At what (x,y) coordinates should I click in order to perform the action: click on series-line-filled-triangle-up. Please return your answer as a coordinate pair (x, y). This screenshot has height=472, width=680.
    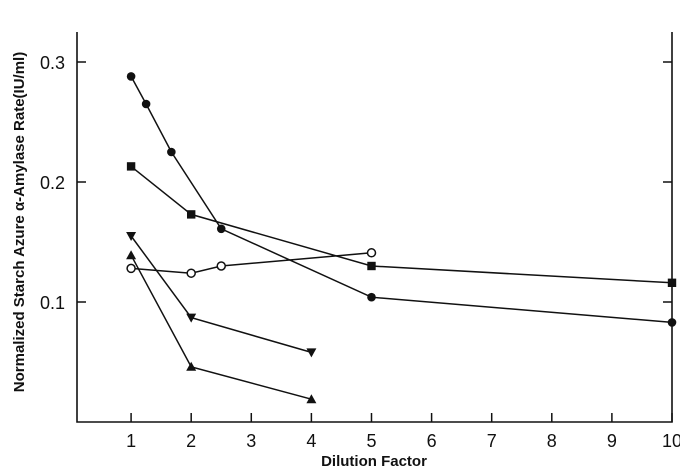
    Looking at the image, I should click on (221, 327).